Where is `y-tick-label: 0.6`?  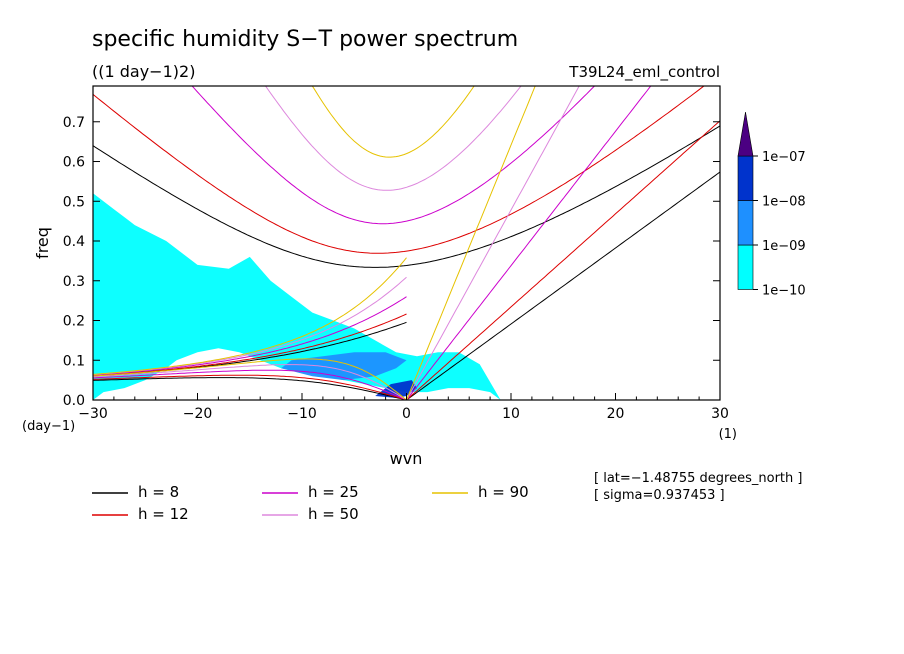
y-tick-label: 0.6 is located at coordinates (74, 163).